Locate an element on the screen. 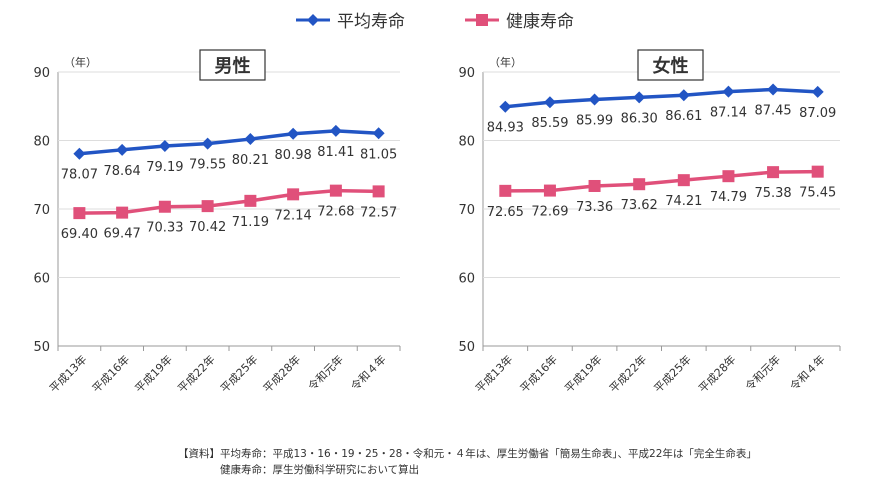 Image resolution: width=882 pixels, height=482 pixels. series-line-average is located at coordinates (229, 142).